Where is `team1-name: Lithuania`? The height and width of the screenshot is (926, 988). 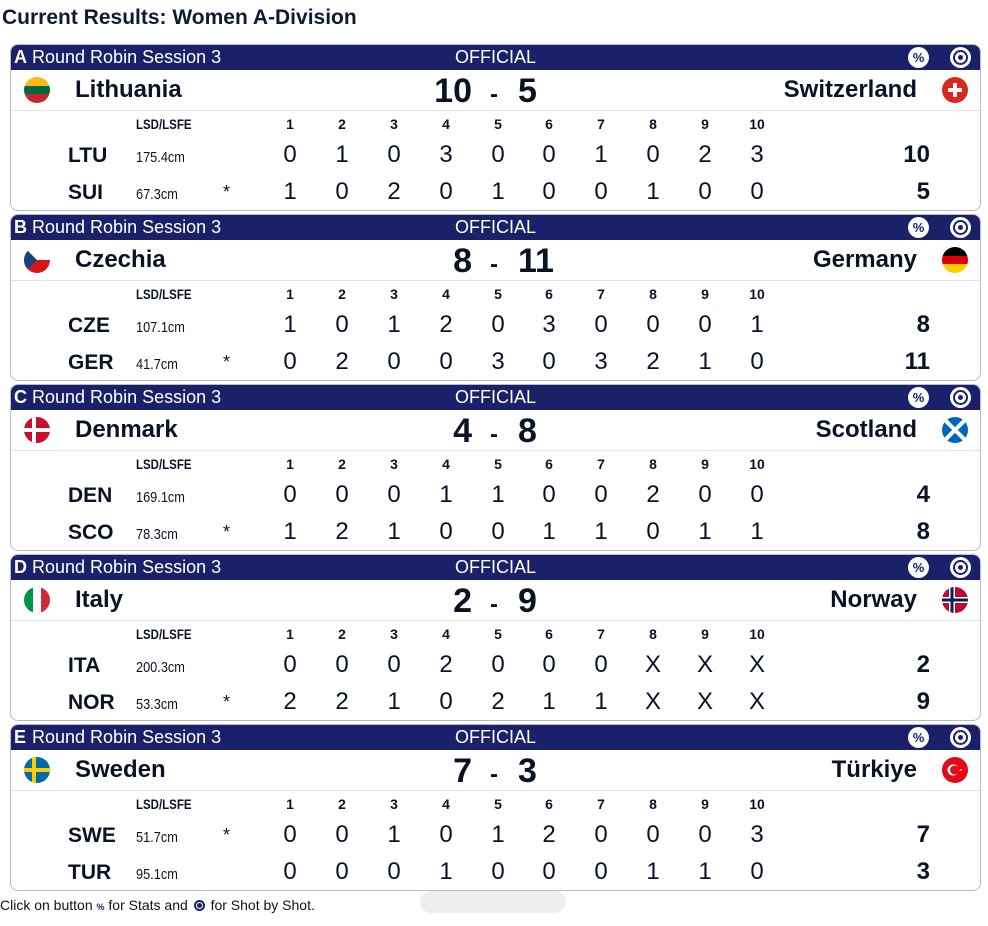
team1-name: Lithuania is located at coordinates (128, 89).